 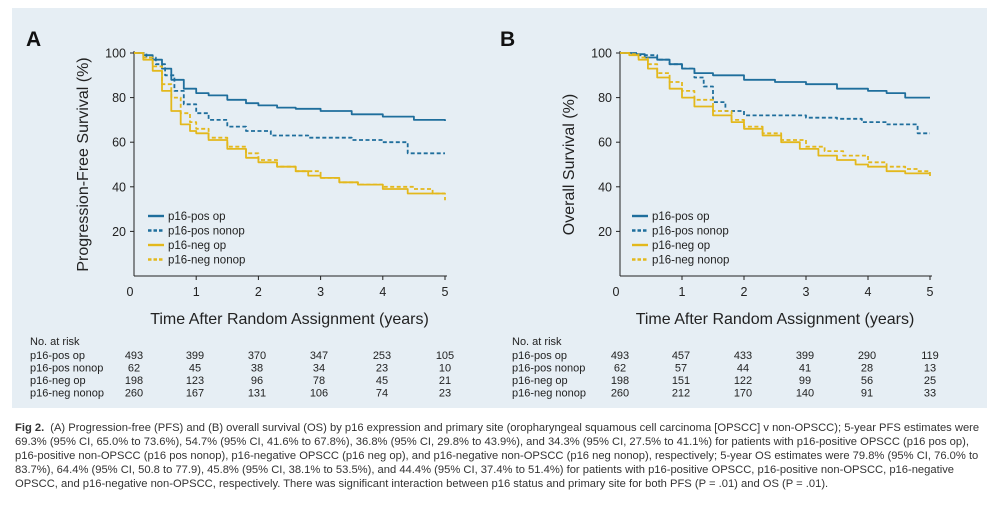 What do you see at coordinates (681, 356) in the screenshot?
I see `panel-b-at-risk-value: 457` at bounding box center [681, 356].